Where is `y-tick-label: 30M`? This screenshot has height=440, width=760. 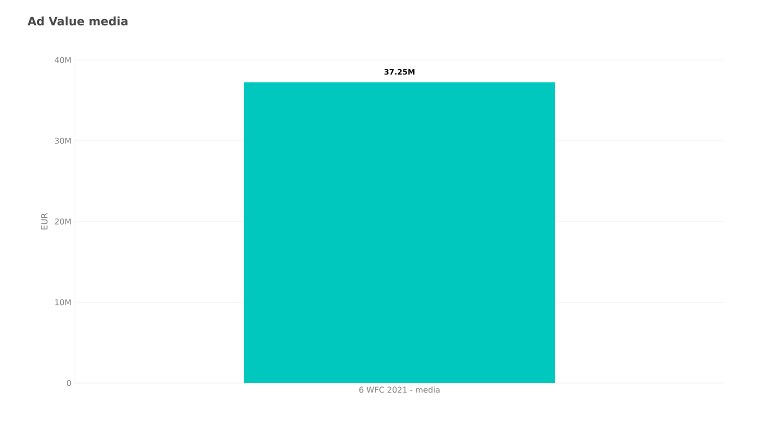
y-tick-label: 30M is located at coordinates (63, 141).